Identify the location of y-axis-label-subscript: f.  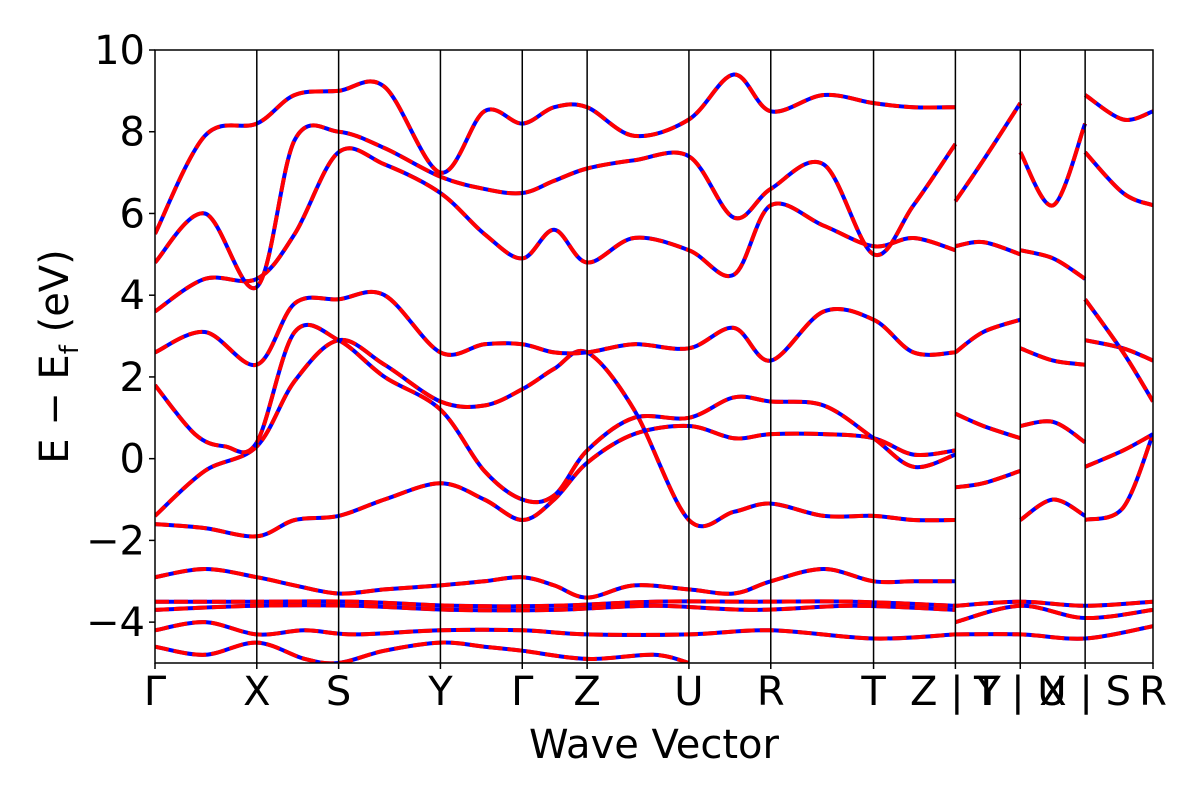
(70, 349).